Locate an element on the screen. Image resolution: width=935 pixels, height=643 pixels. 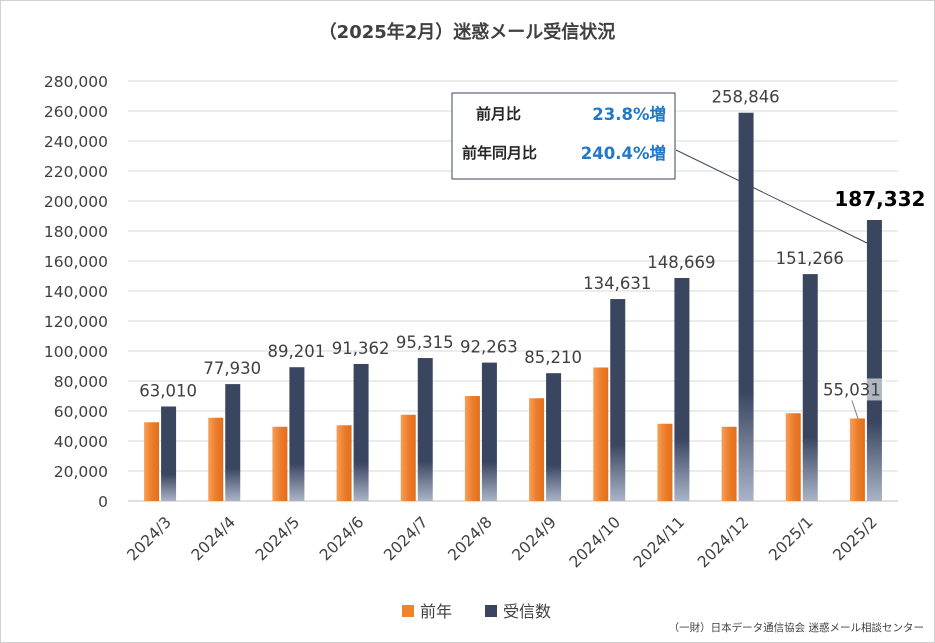
data-label-received: 148,669 is located at coordinates (681, 262).